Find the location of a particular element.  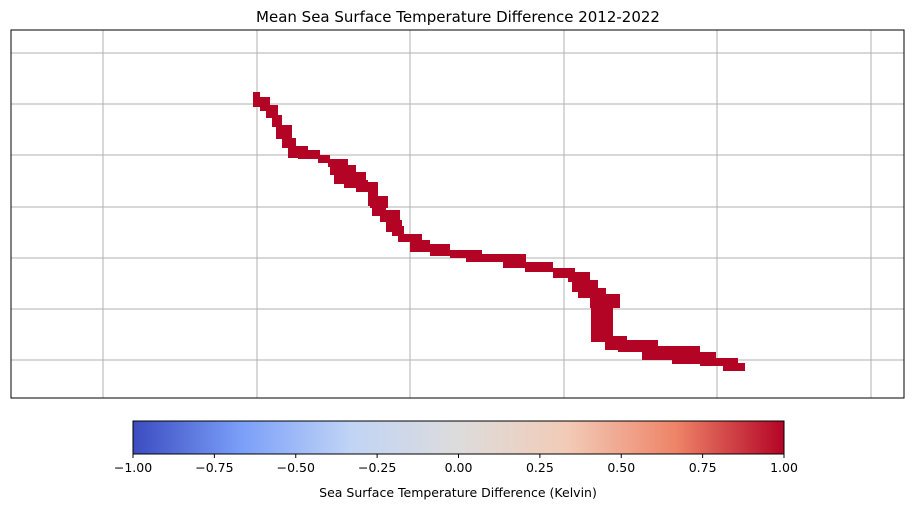

colorbar-tick-label: 0.00 is located at coordinates (459, 467).